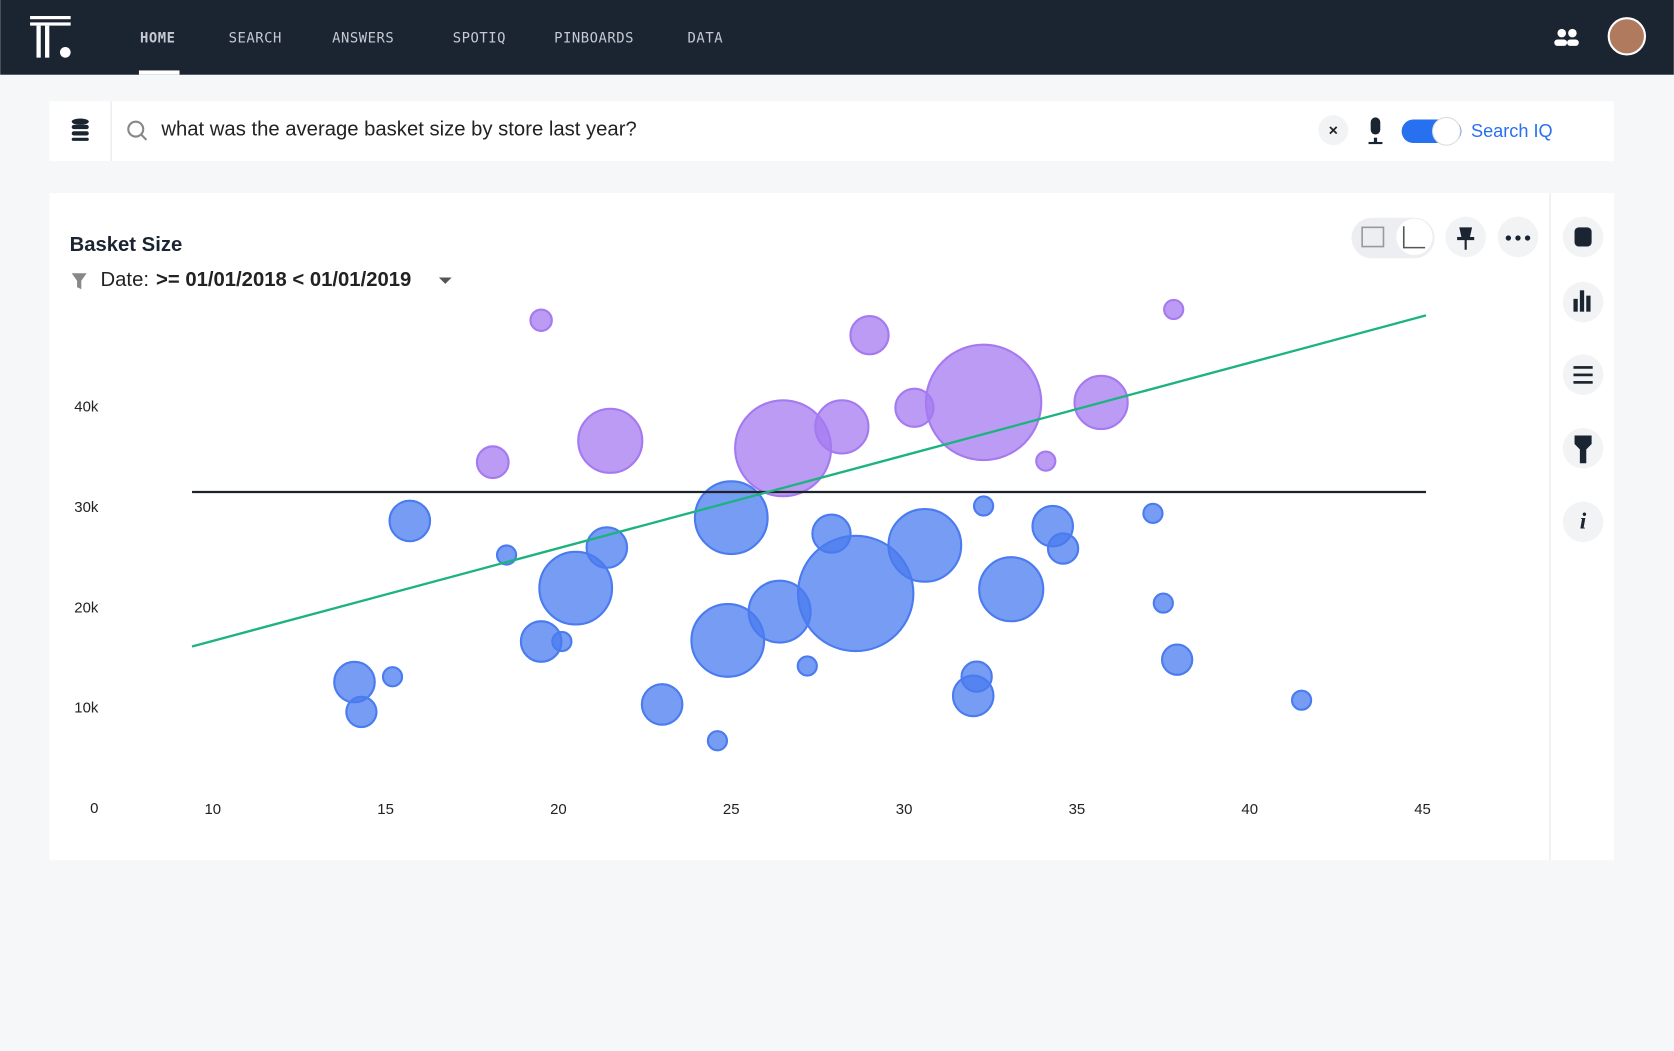 The height and width of the screenshot is (1051, 1674). Describe the element at coordinates (1566, 37) in the screenshot. I see `people-icon` at that location.